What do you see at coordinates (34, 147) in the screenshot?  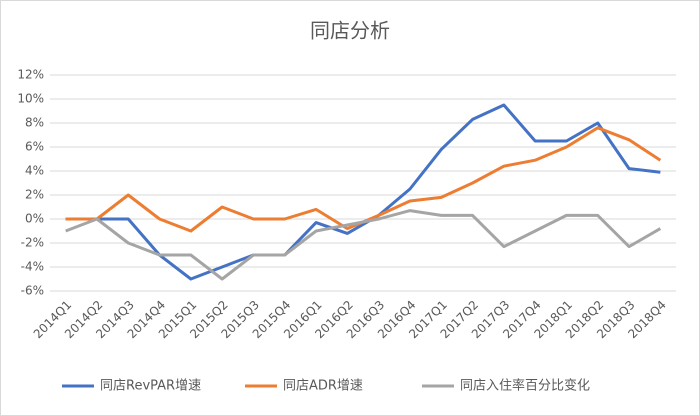 I see `y-tick-label: 6%` at bounding box center [34, 147].